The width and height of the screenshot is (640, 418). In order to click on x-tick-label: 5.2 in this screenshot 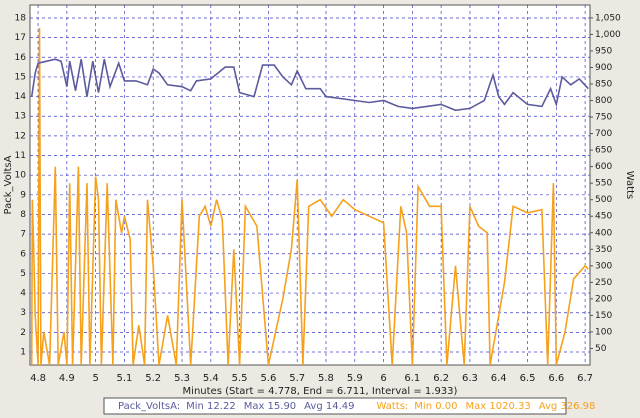, I will do `click(153, 378)`.